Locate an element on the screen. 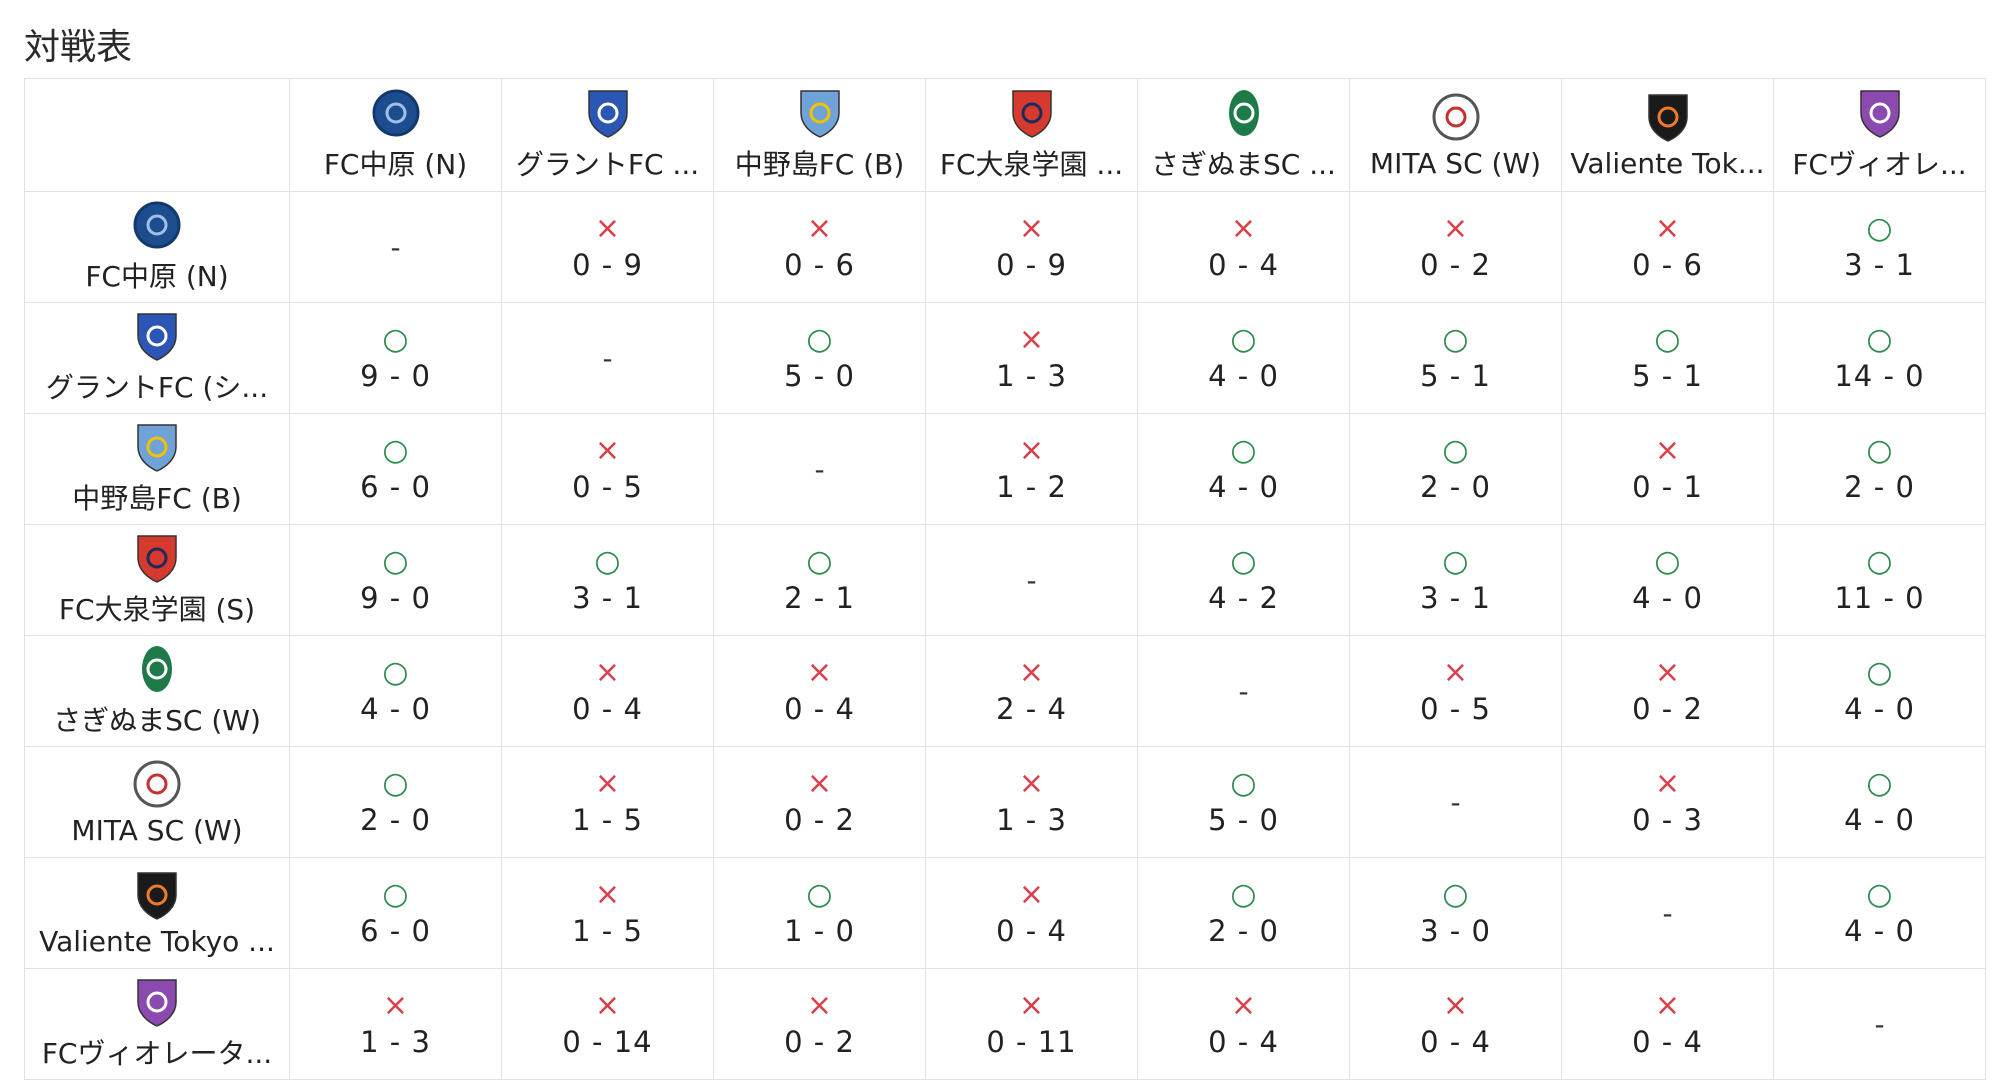 This screenshot has width=2008, height=1088. match-score: 2 - 4 is located at coordinates (1031, 709).